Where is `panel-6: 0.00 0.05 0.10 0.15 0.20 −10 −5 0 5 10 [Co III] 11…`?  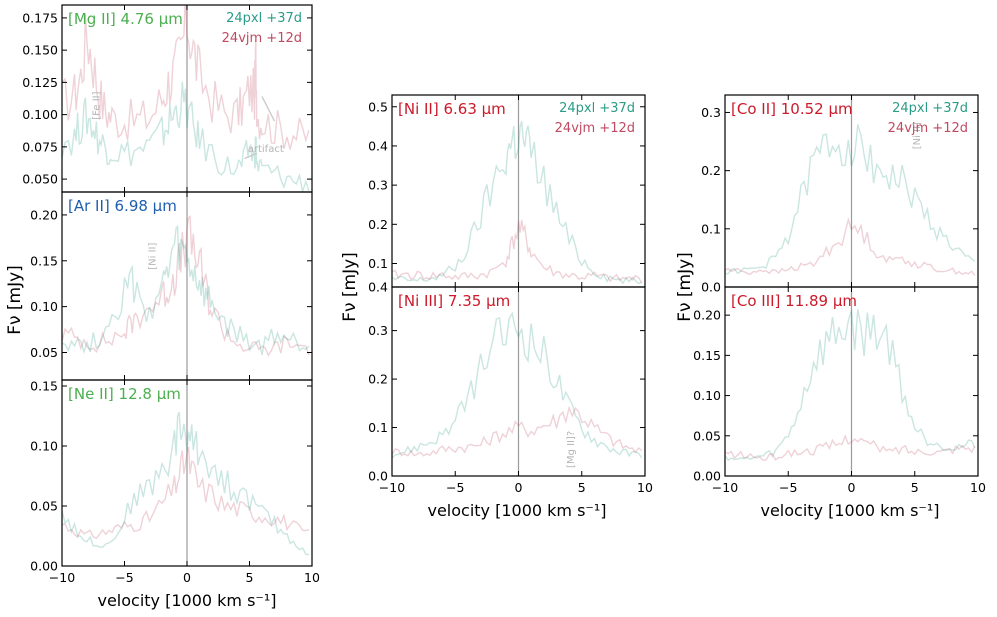
panel-6: 0.00 0.05 0.10 0.15 0.20 −10 −5 0 5 10 [Co III] 11… is located at coordinates (839, 390).